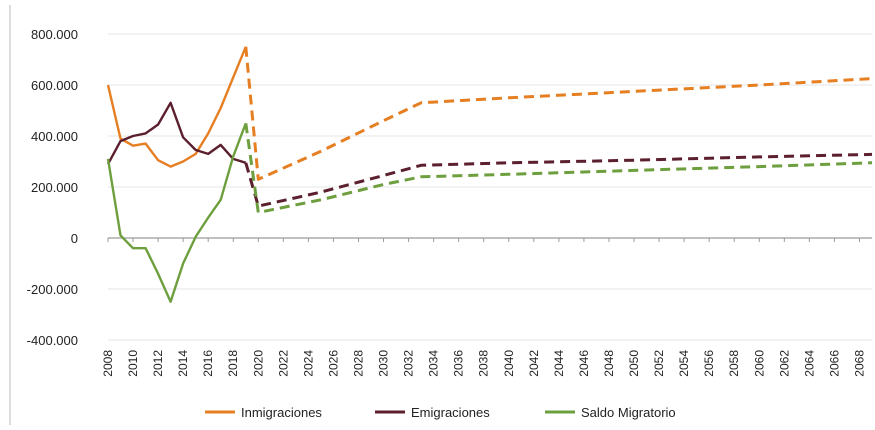 The height and width of the screenshot is (430, 875). What do you see at coordinates (709, 363) in the screenshot?
I see `x-tick-label: 2056` at bounding box center [709, 363].